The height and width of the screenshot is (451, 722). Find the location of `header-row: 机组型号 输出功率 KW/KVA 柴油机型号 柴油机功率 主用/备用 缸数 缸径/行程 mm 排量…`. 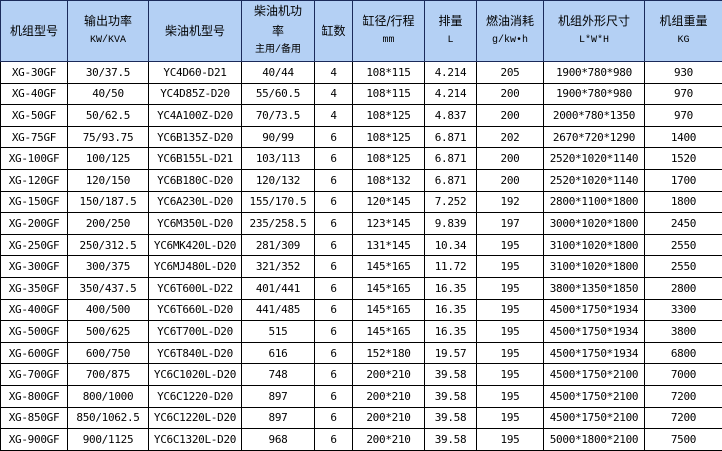

header-row: 机组型号 输出功率 KW/KVA 柴油机型号 柴油机功率 主用/备用 缸数 缸径/行程 mm 排量… is located at coordinates (361, 31).